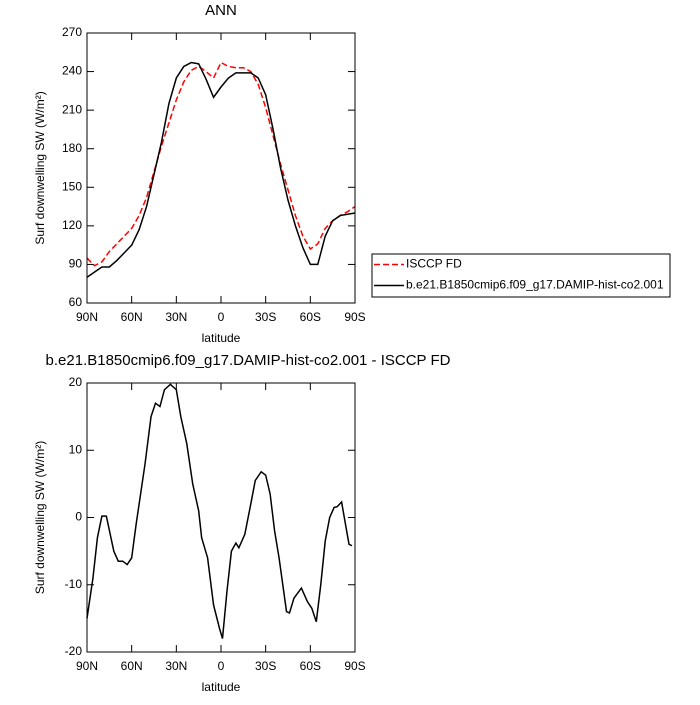  What do you see at coordinates (76, 449) in the screenshot?
I see `y-tick-label: 10` at bounding box center [76, 449].